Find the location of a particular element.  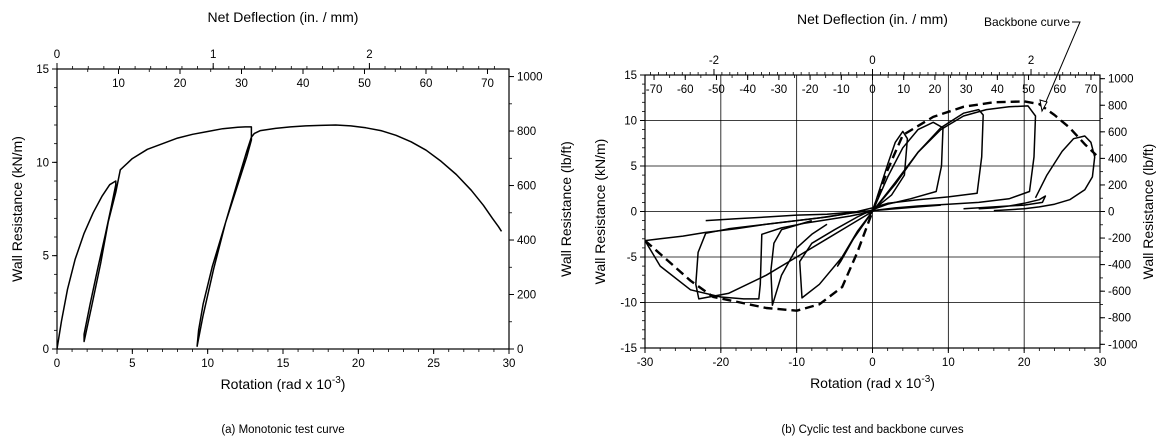

top-in-tick-label: -2 is located at coordinates (714, 61).